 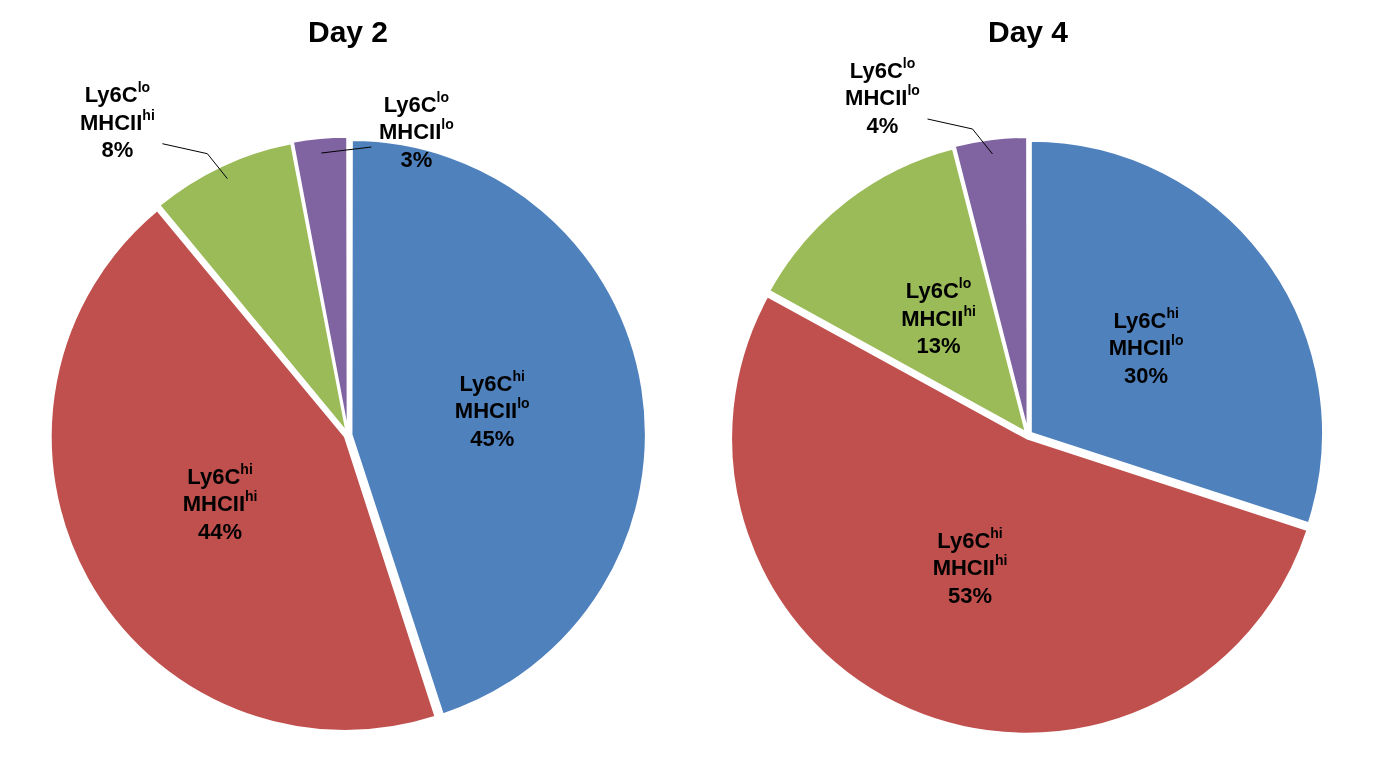 What do you see at coordinates (416, 159) in the screenshot?
I see `data-label: 3%` at bounding box center [416, 159].